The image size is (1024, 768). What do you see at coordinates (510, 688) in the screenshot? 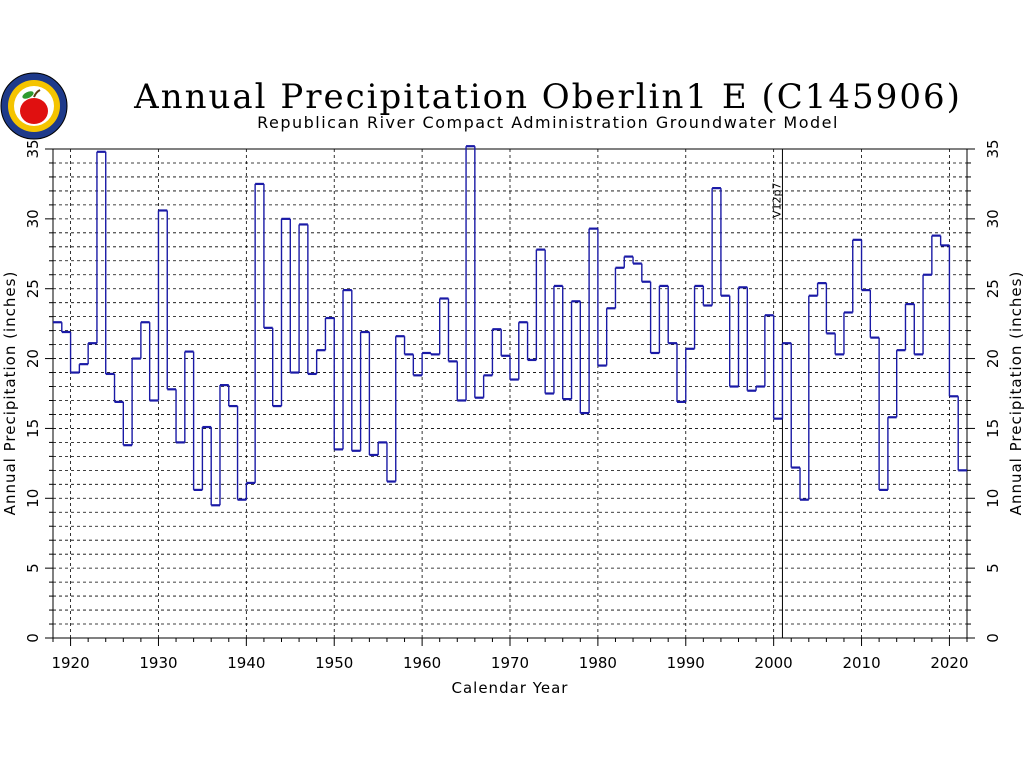
I see `x-axis-label: Calendar Year` at bounding box center [510, 688].